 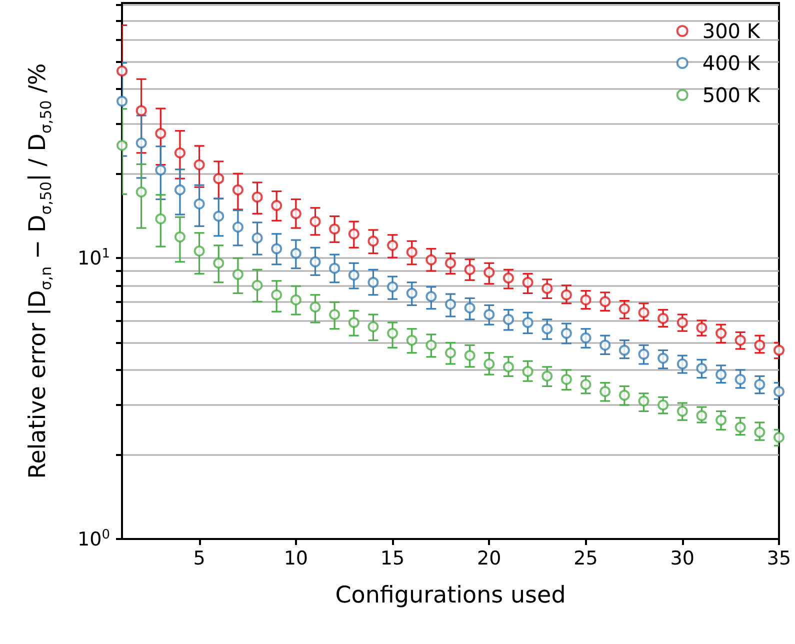 What do you see at coordinates (199, 559) in the screenshot?
I see `x-tick-label: 5` at bounding box center [199, 559].